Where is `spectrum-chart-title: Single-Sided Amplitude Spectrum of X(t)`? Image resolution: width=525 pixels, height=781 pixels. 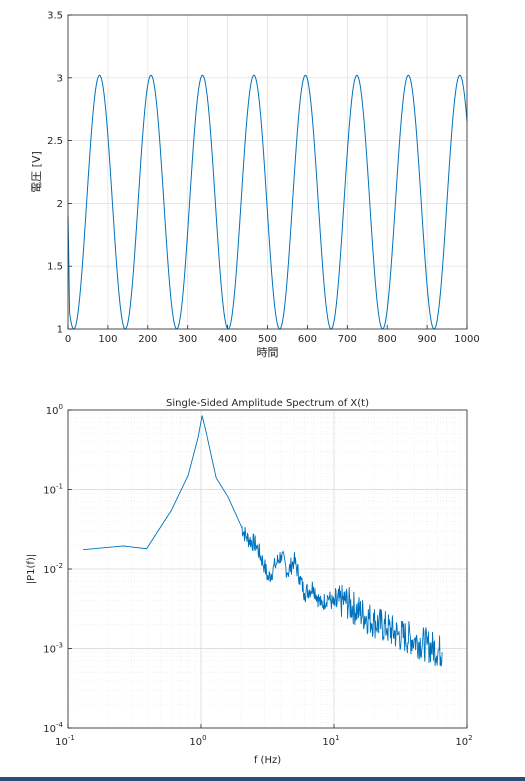 spectrum-chart-title: Single-Sided Amplitude Spectrum of X(t) is located at coordinates (267, 403).